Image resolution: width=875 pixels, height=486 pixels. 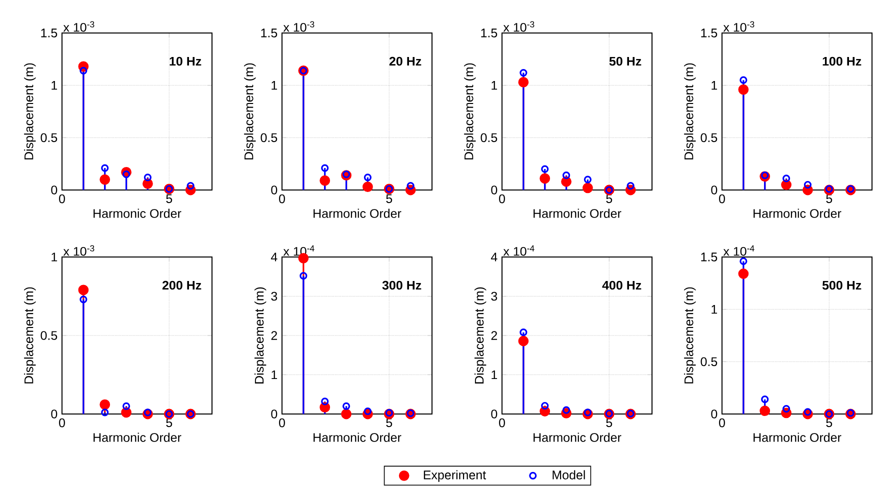 What do you see at coordinates (389, 199) in the screenshot?
I see `x-tick-label: 5` at bounding box center [389, 199].